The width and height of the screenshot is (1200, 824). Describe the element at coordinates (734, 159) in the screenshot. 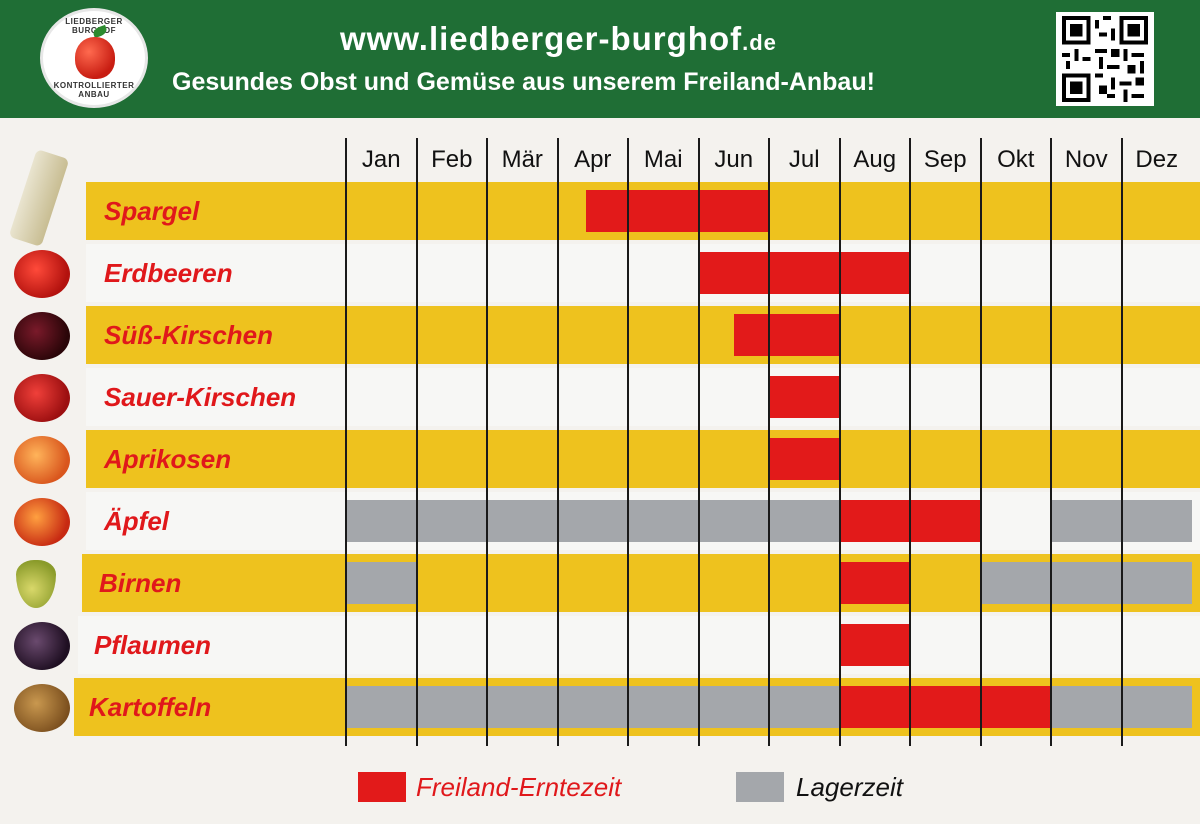

I see `month-header: Jun` at that location.